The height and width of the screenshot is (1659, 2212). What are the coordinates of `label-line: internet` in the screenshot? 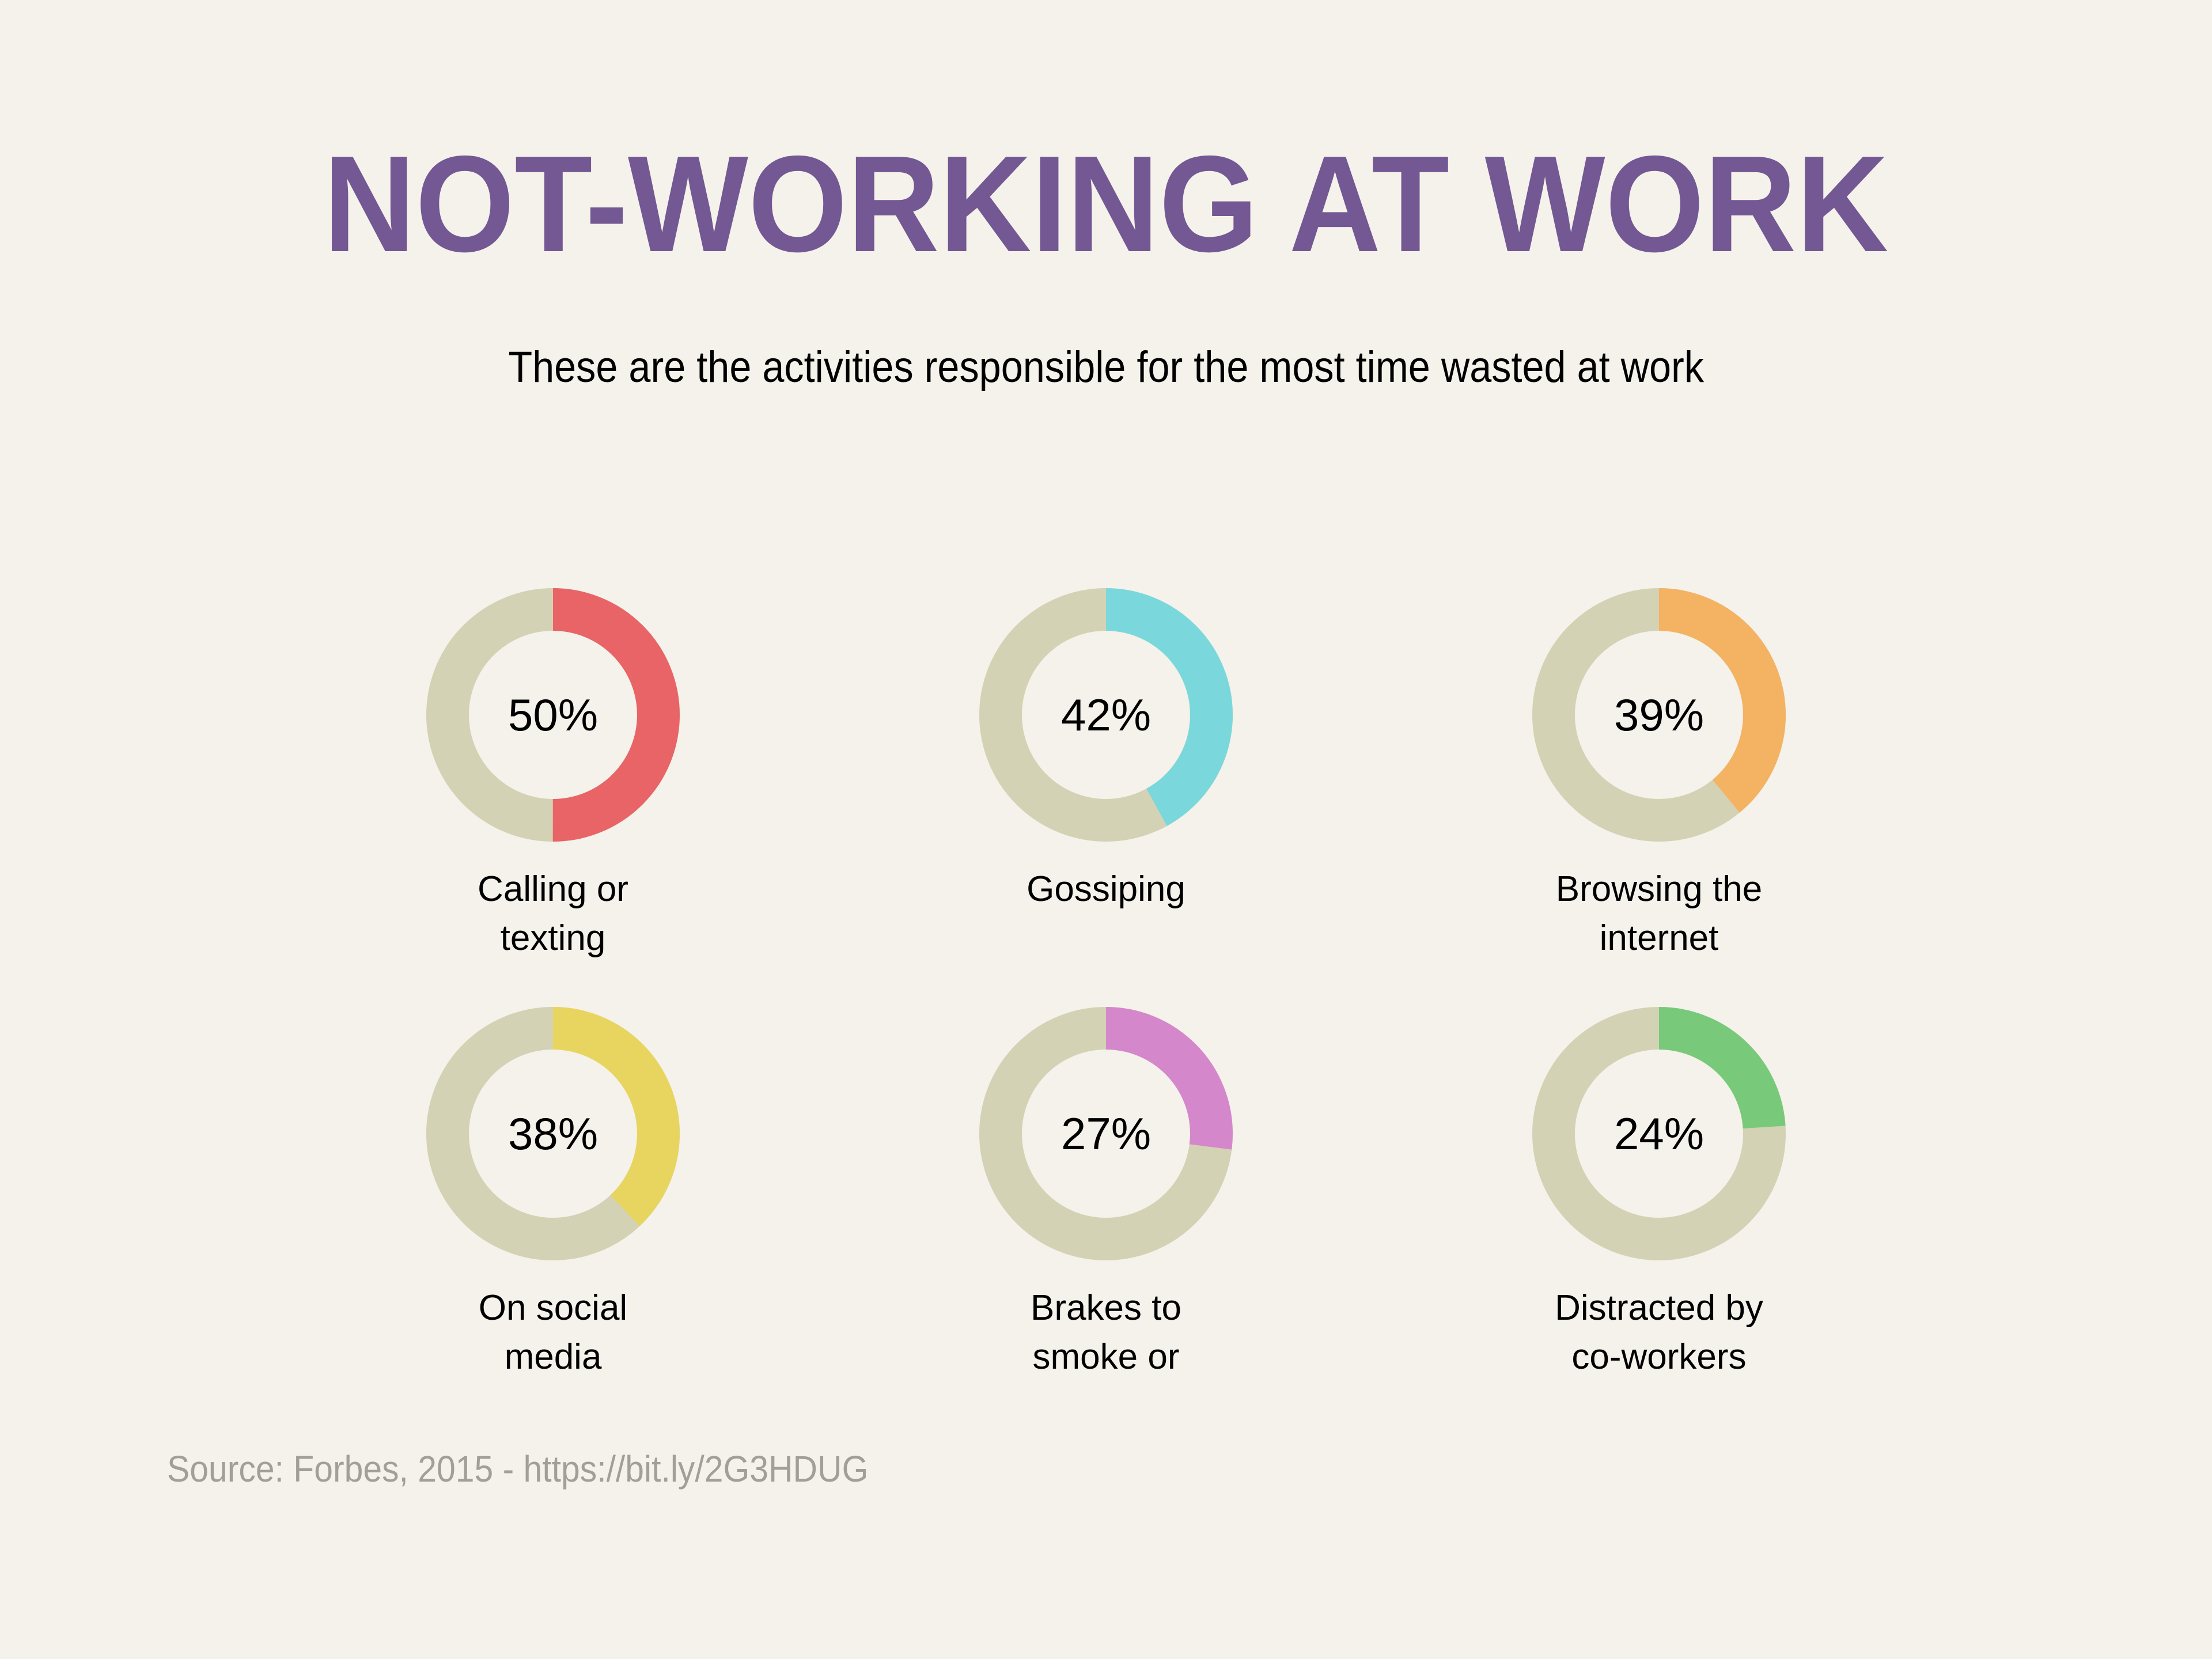 It's located at (1659, 938).